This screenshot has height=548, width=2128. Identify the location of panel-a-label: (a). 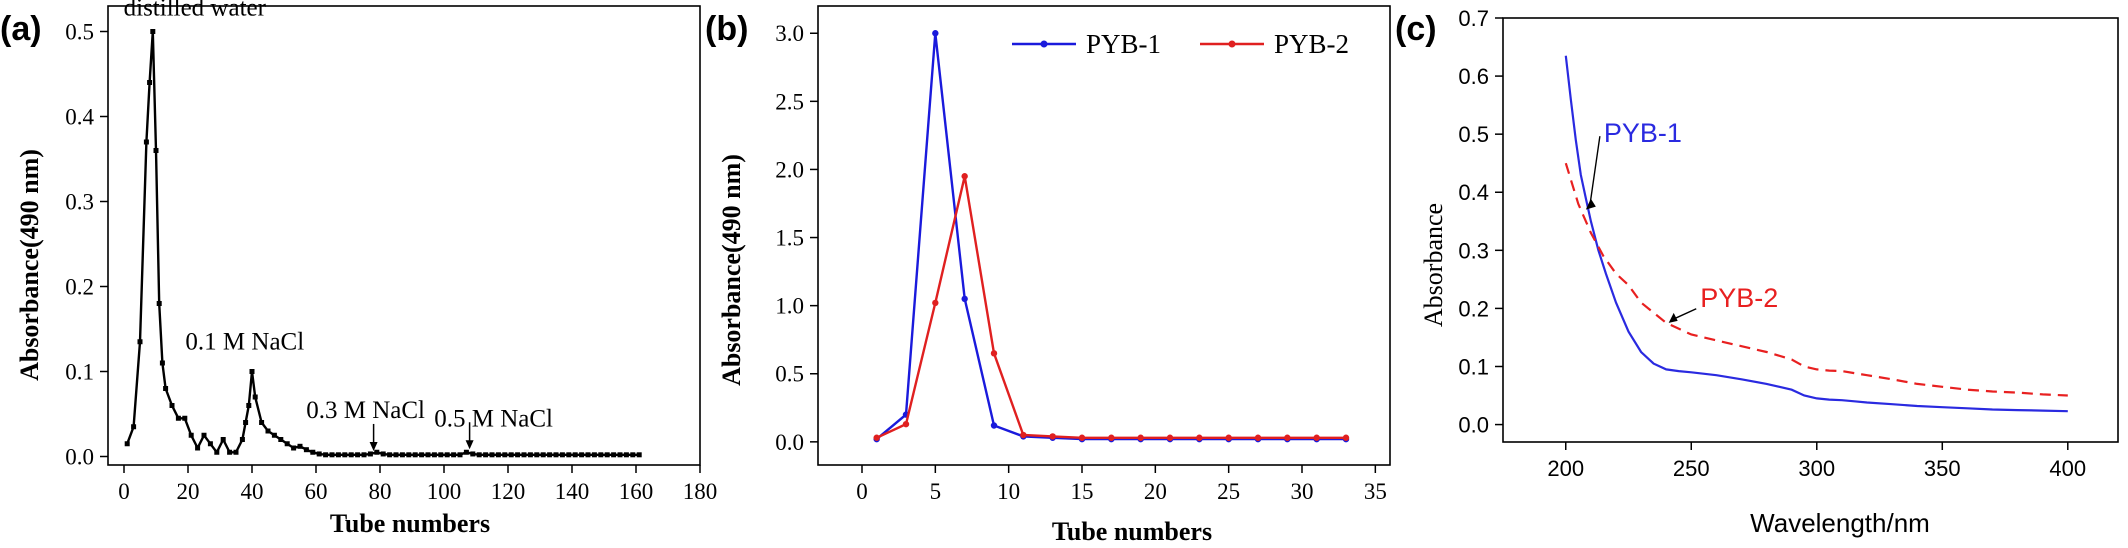
(21, 29).